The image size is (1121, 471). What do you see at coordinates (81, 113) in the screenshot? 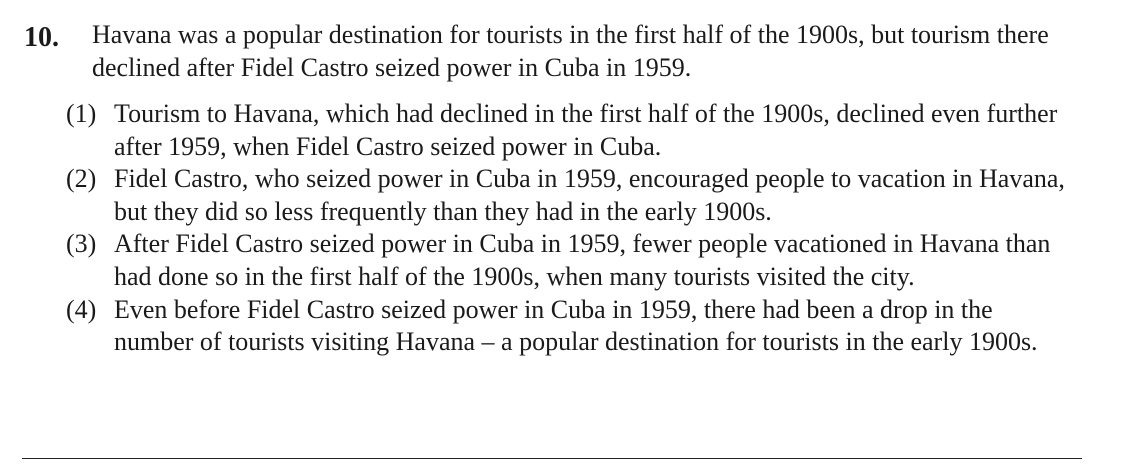
I see `choice-label: (1)` at bounding box center [81, 113].